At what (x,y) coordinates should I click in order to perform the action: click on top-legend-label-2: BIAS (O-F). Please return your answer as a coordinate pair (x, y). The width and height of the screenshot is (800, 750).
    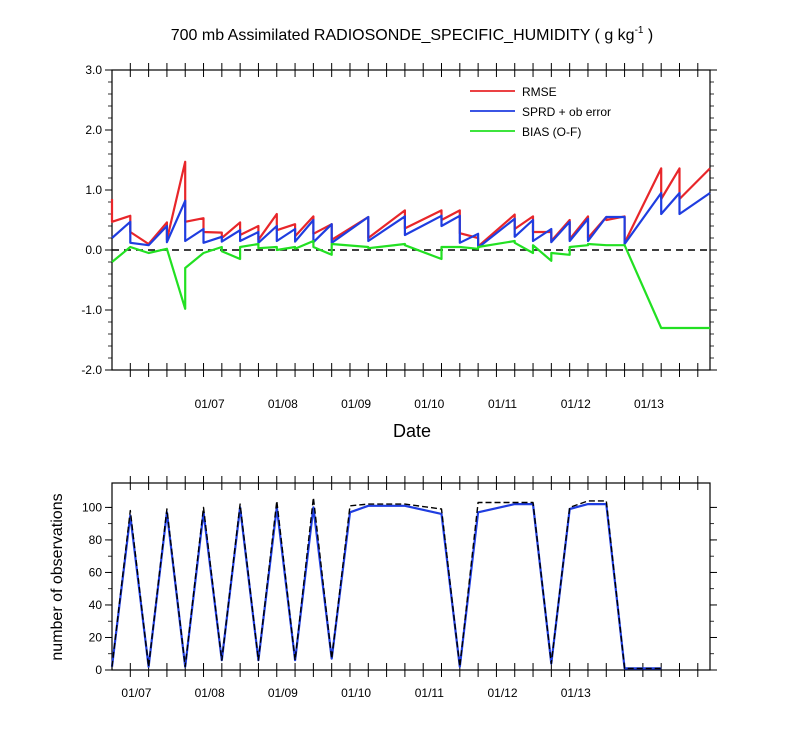
    Looking at the image, I should click on (551, 132).